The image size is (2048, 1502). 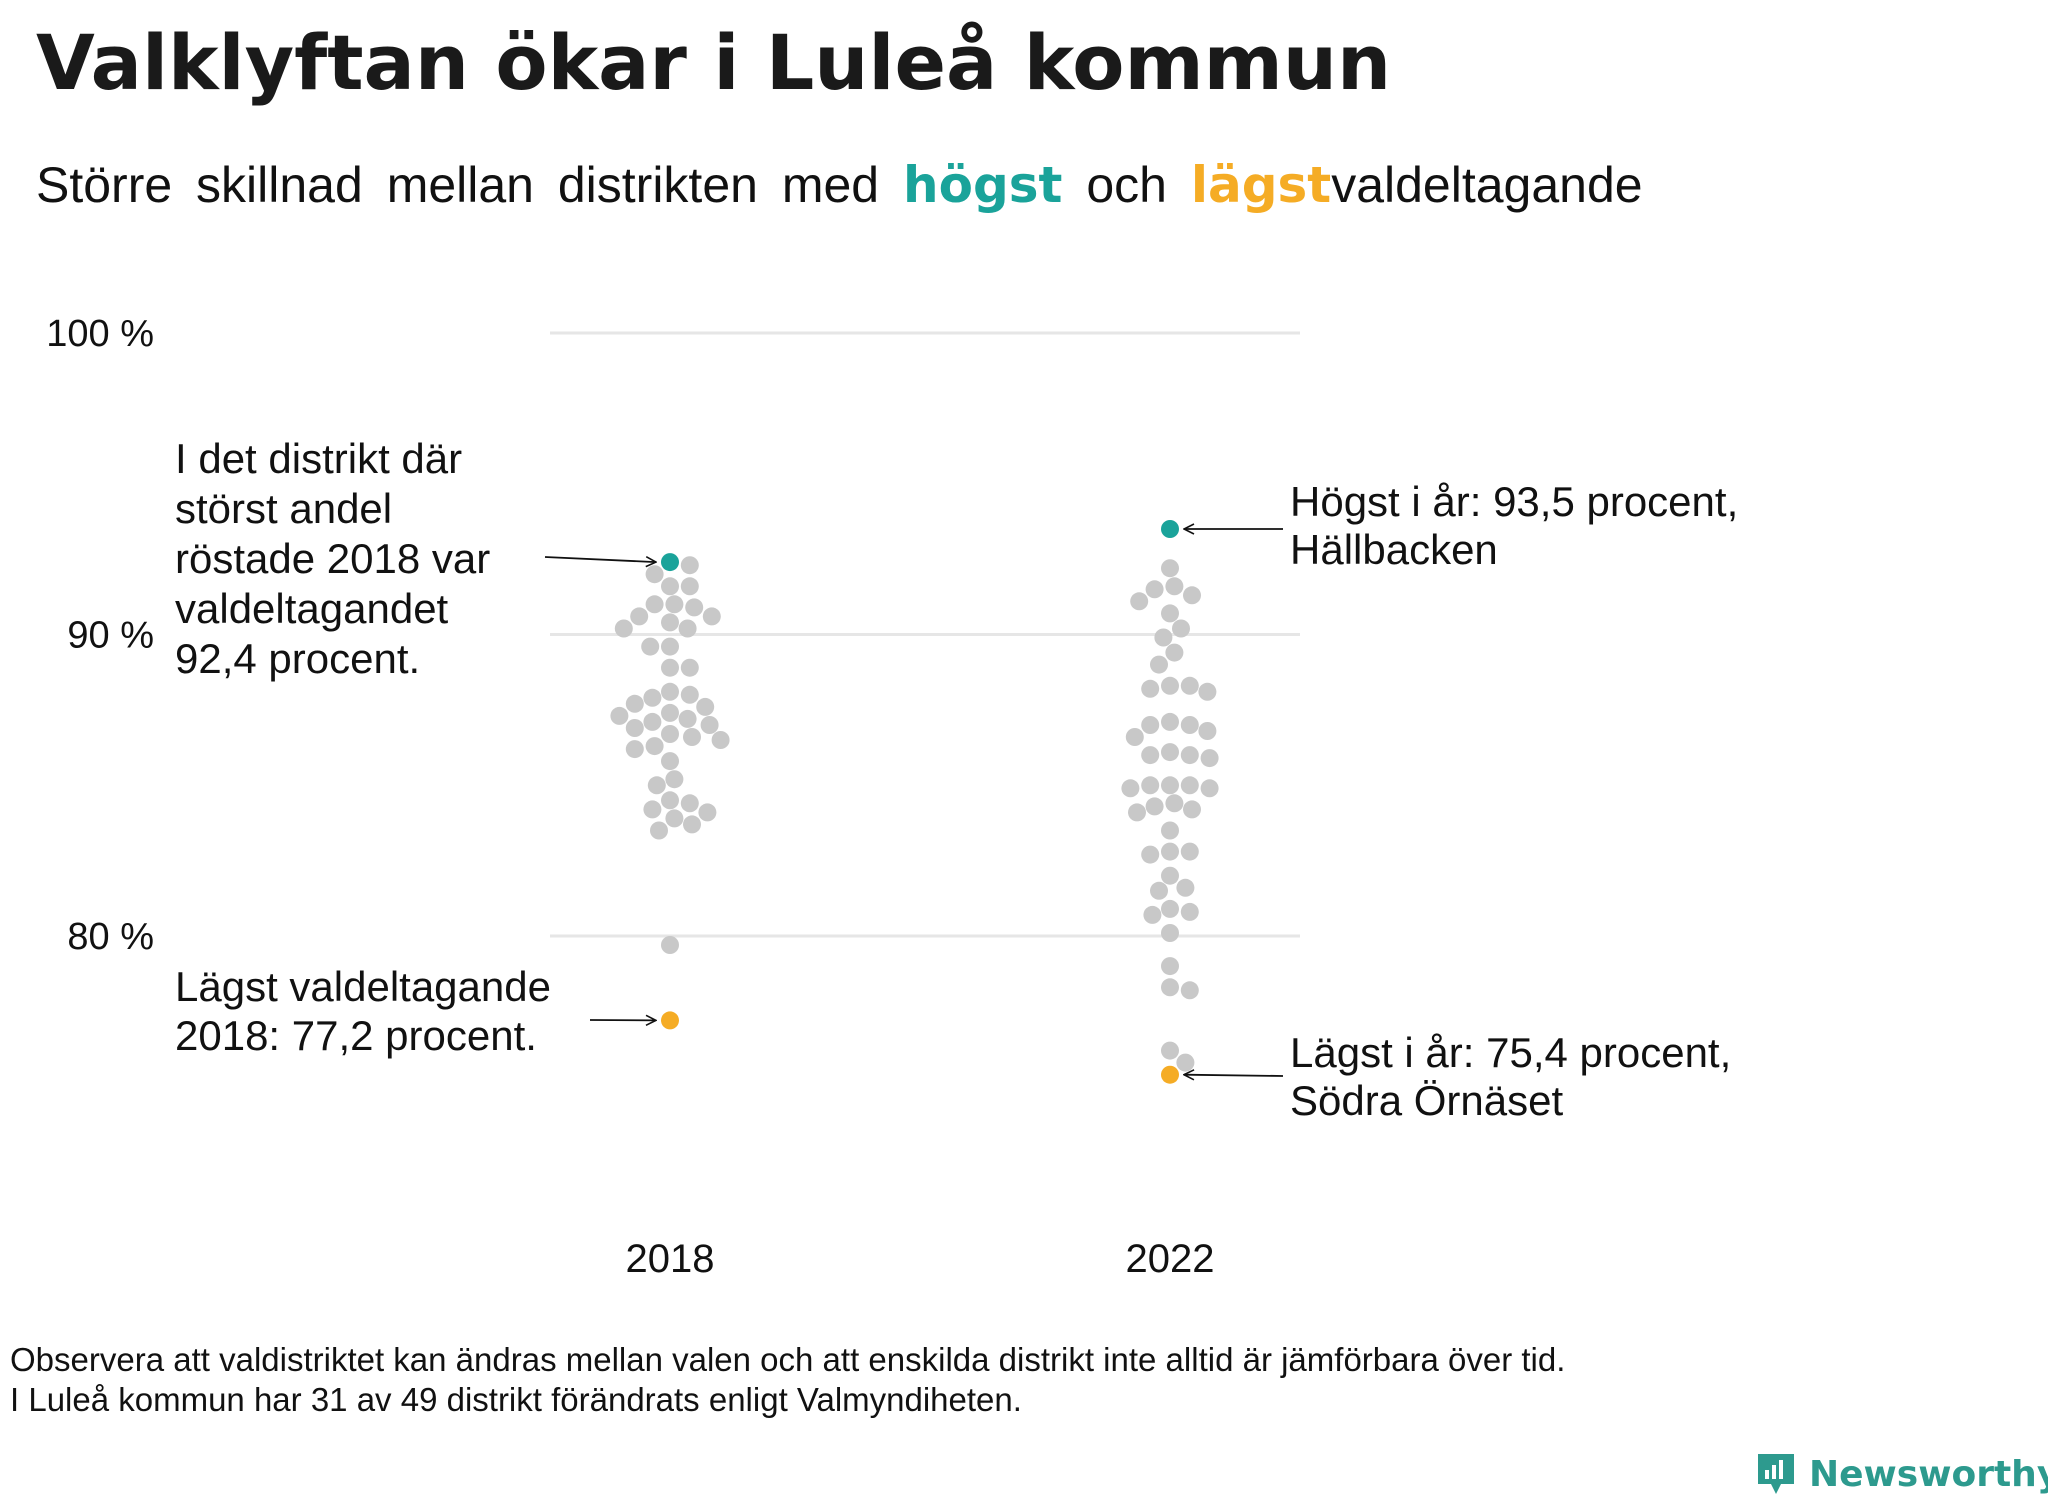 What do you see at coordinates (1170, 1075) in the screenshot?
I see `dot-2022-lowest` at bounding box center [1170, 1075].